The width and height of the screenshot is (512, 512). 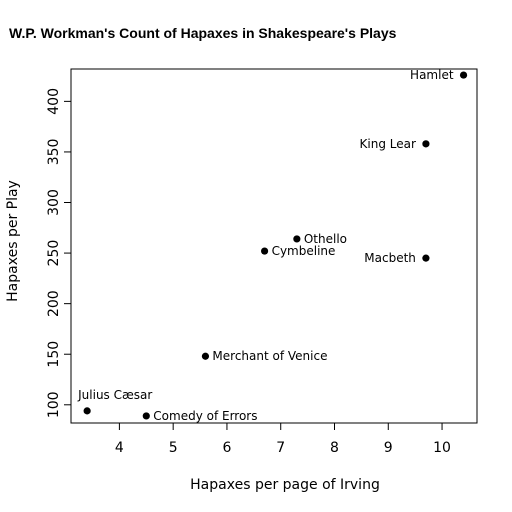 What do you see at coordinates (432, 75) in the screenshot?
I see `point-label: Hamlet` at bounding box center [432, 75].